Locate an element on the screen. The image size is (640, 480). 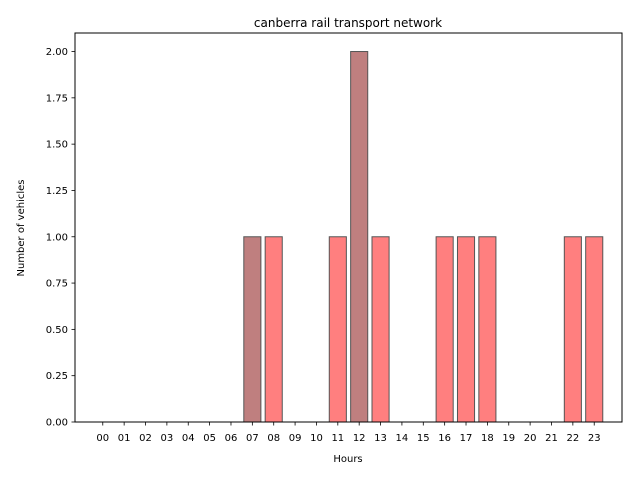
x-tick-label: 17 is located at coordinates (466, 438).